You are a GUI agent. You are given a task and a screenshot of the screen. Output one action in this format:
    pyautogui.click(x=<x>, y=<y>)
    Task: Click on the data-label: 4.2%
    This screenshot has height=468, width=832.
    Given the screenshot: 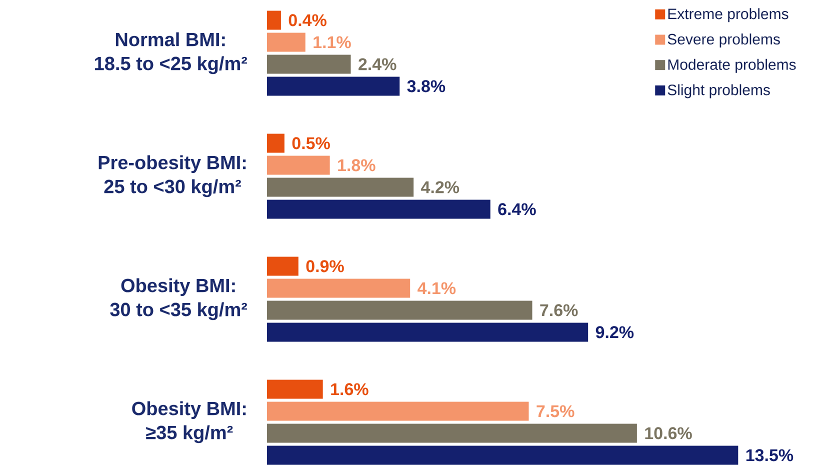 What is the action you would take?
    pyautogui.click(x=440, y=187)
    